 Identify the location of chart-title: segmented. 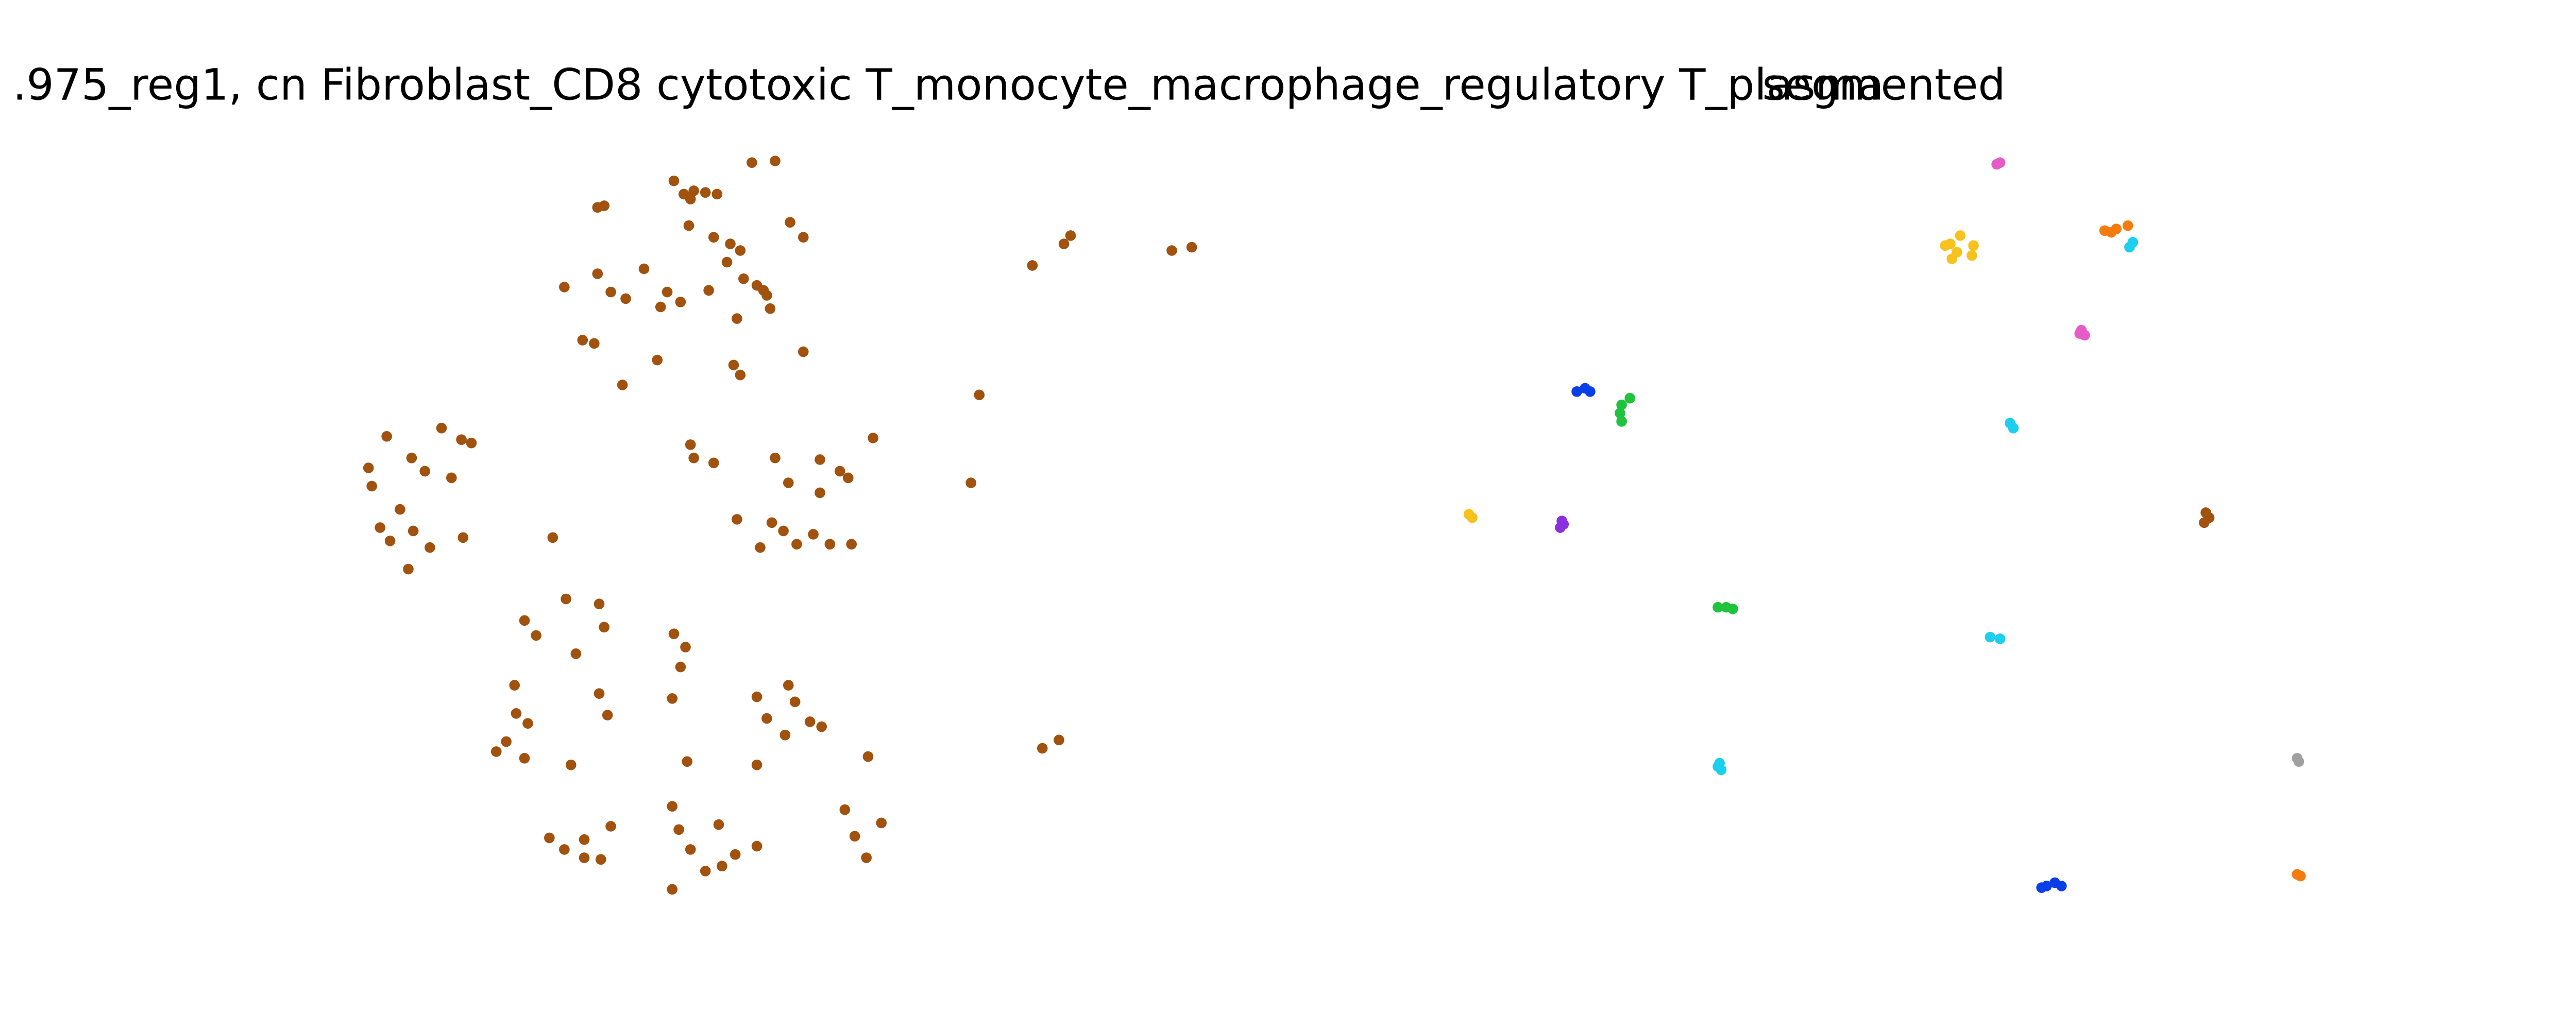
(1884, 85).